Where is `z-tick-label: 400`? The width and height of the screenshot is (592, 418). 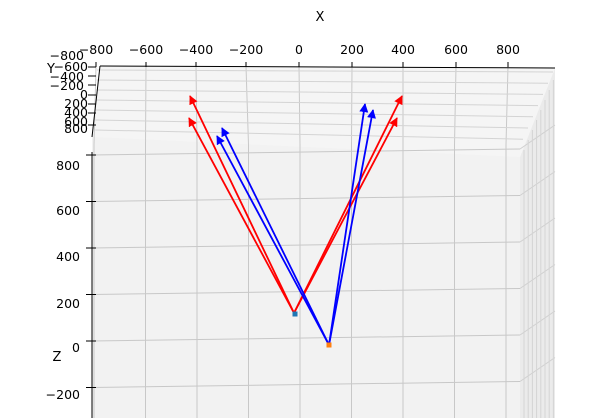 z-tick-label: 400 is located at coordinates (68, 256).